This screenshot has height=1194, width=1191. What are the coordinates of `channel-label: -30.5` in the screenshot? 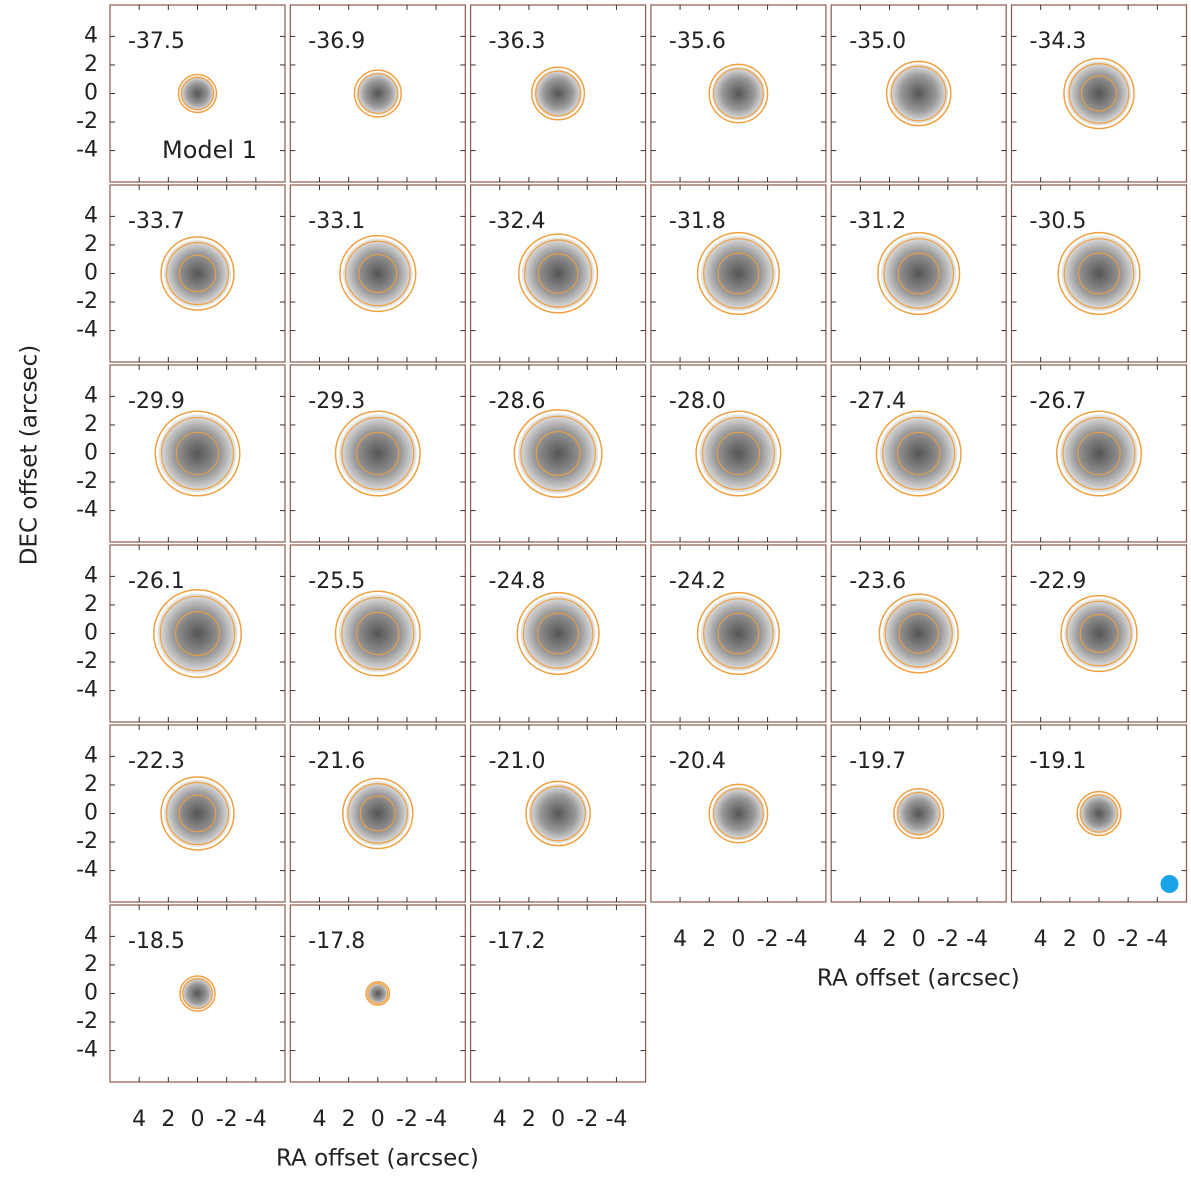 It's located at (1058, 221).